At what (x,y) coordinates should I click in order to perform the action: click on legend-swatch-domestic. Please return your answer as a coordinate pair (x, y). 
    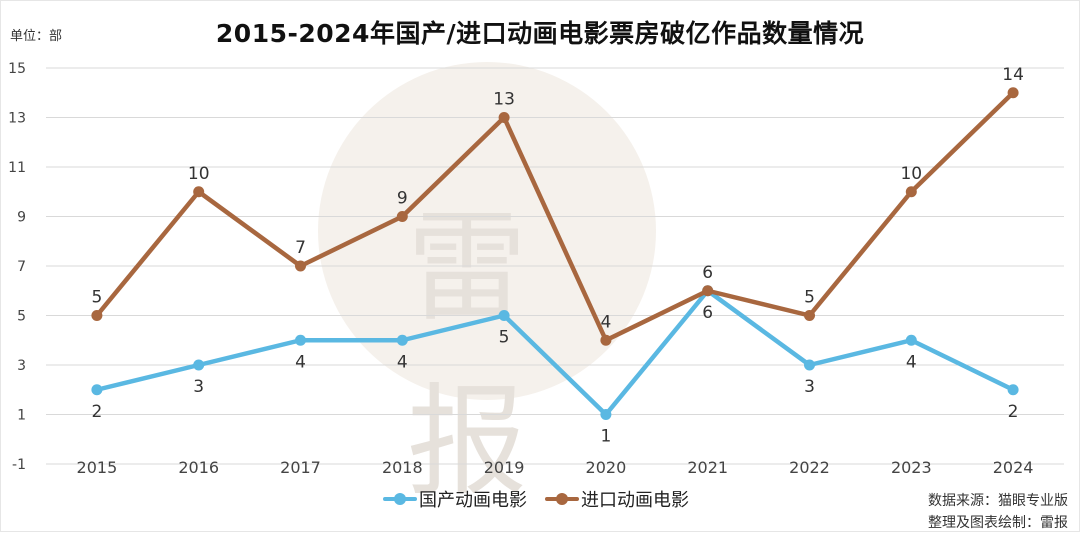
    Looking at the image, I should click on (400, 499).